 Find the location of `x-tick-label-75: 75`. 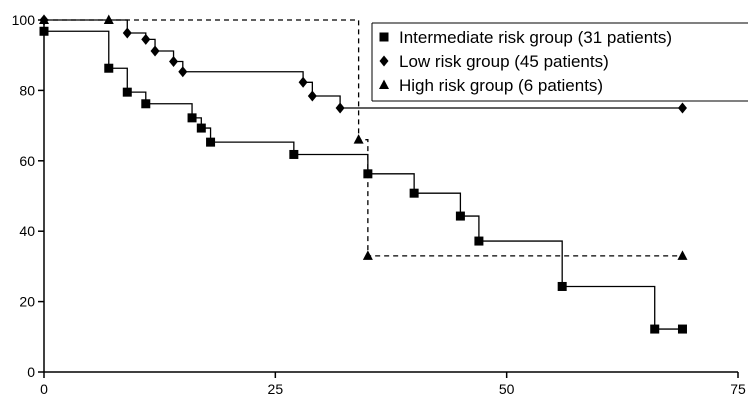

x-tick-label-75: 75 is located at coordinates (738, 389).